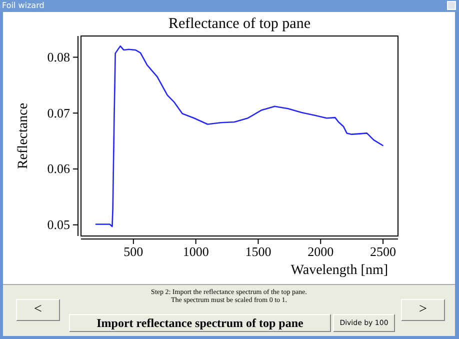 Image resolution: width=459 pixels, height=339 pixels. I want to click on x-tick-label: 500, so click(134, 252).